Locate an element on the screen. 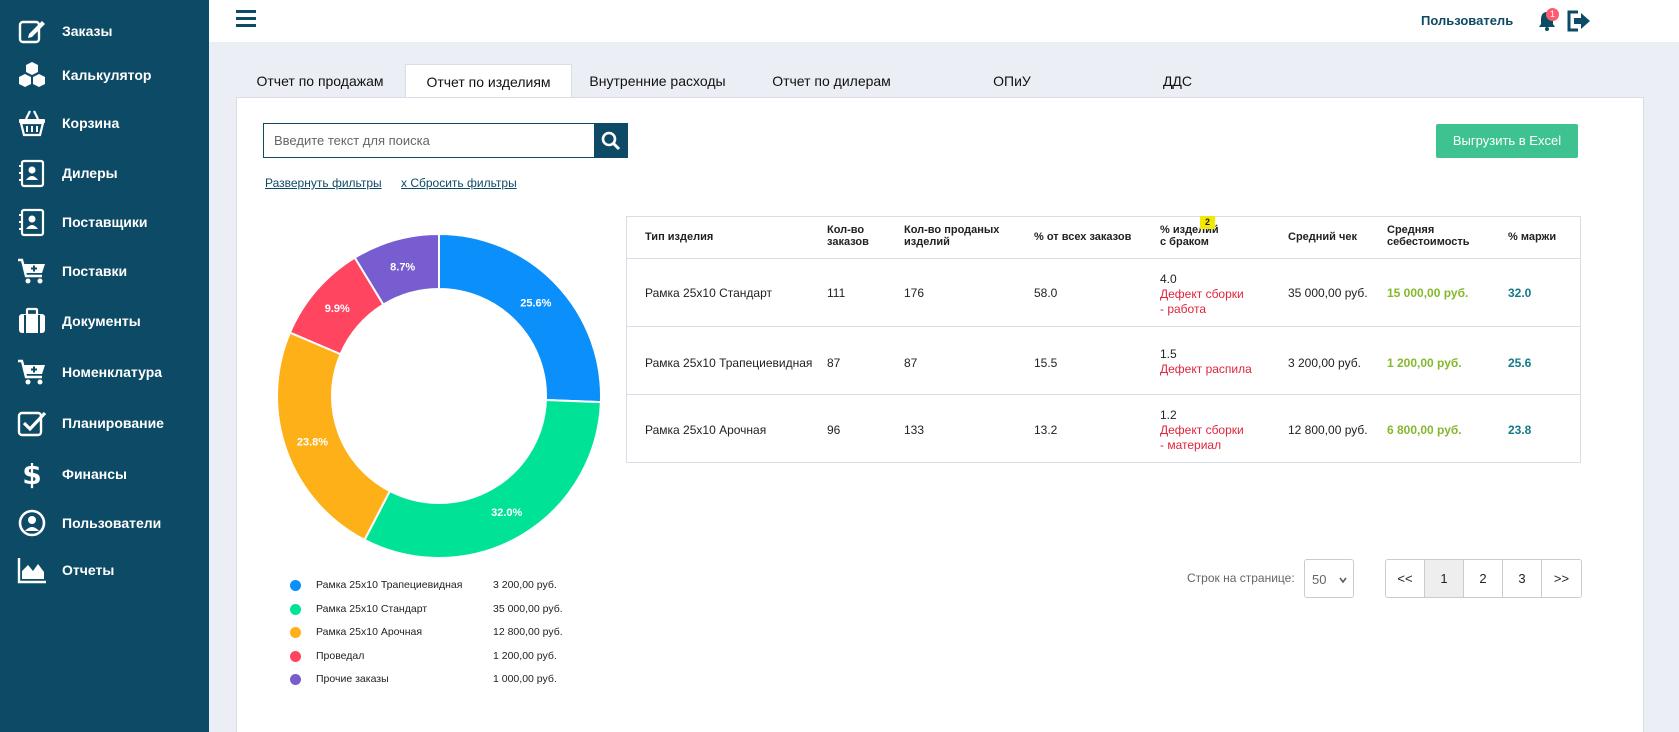  legend-value: 3 200,00 руб. is located at coordinates (525, 585).